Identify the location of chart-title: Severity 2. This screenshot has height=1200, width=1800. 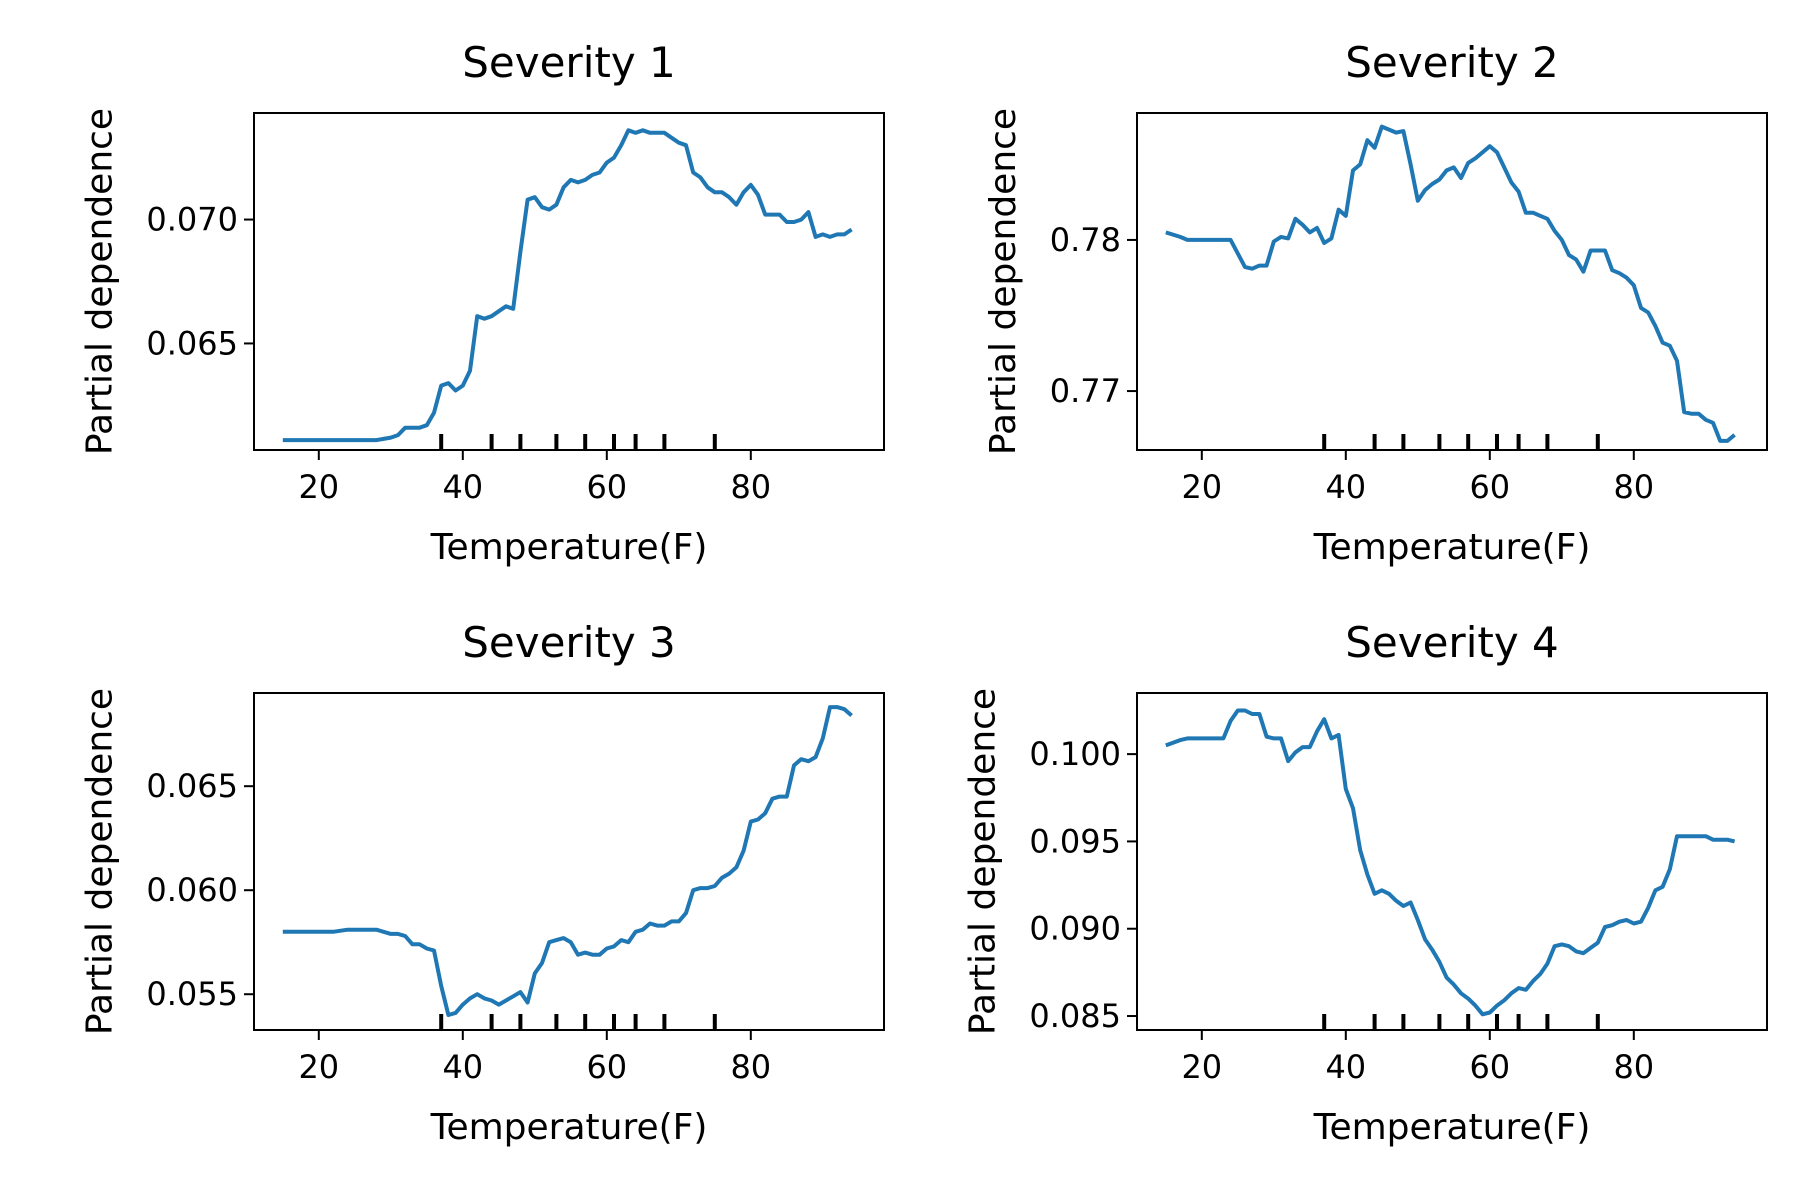
(1452, 62).